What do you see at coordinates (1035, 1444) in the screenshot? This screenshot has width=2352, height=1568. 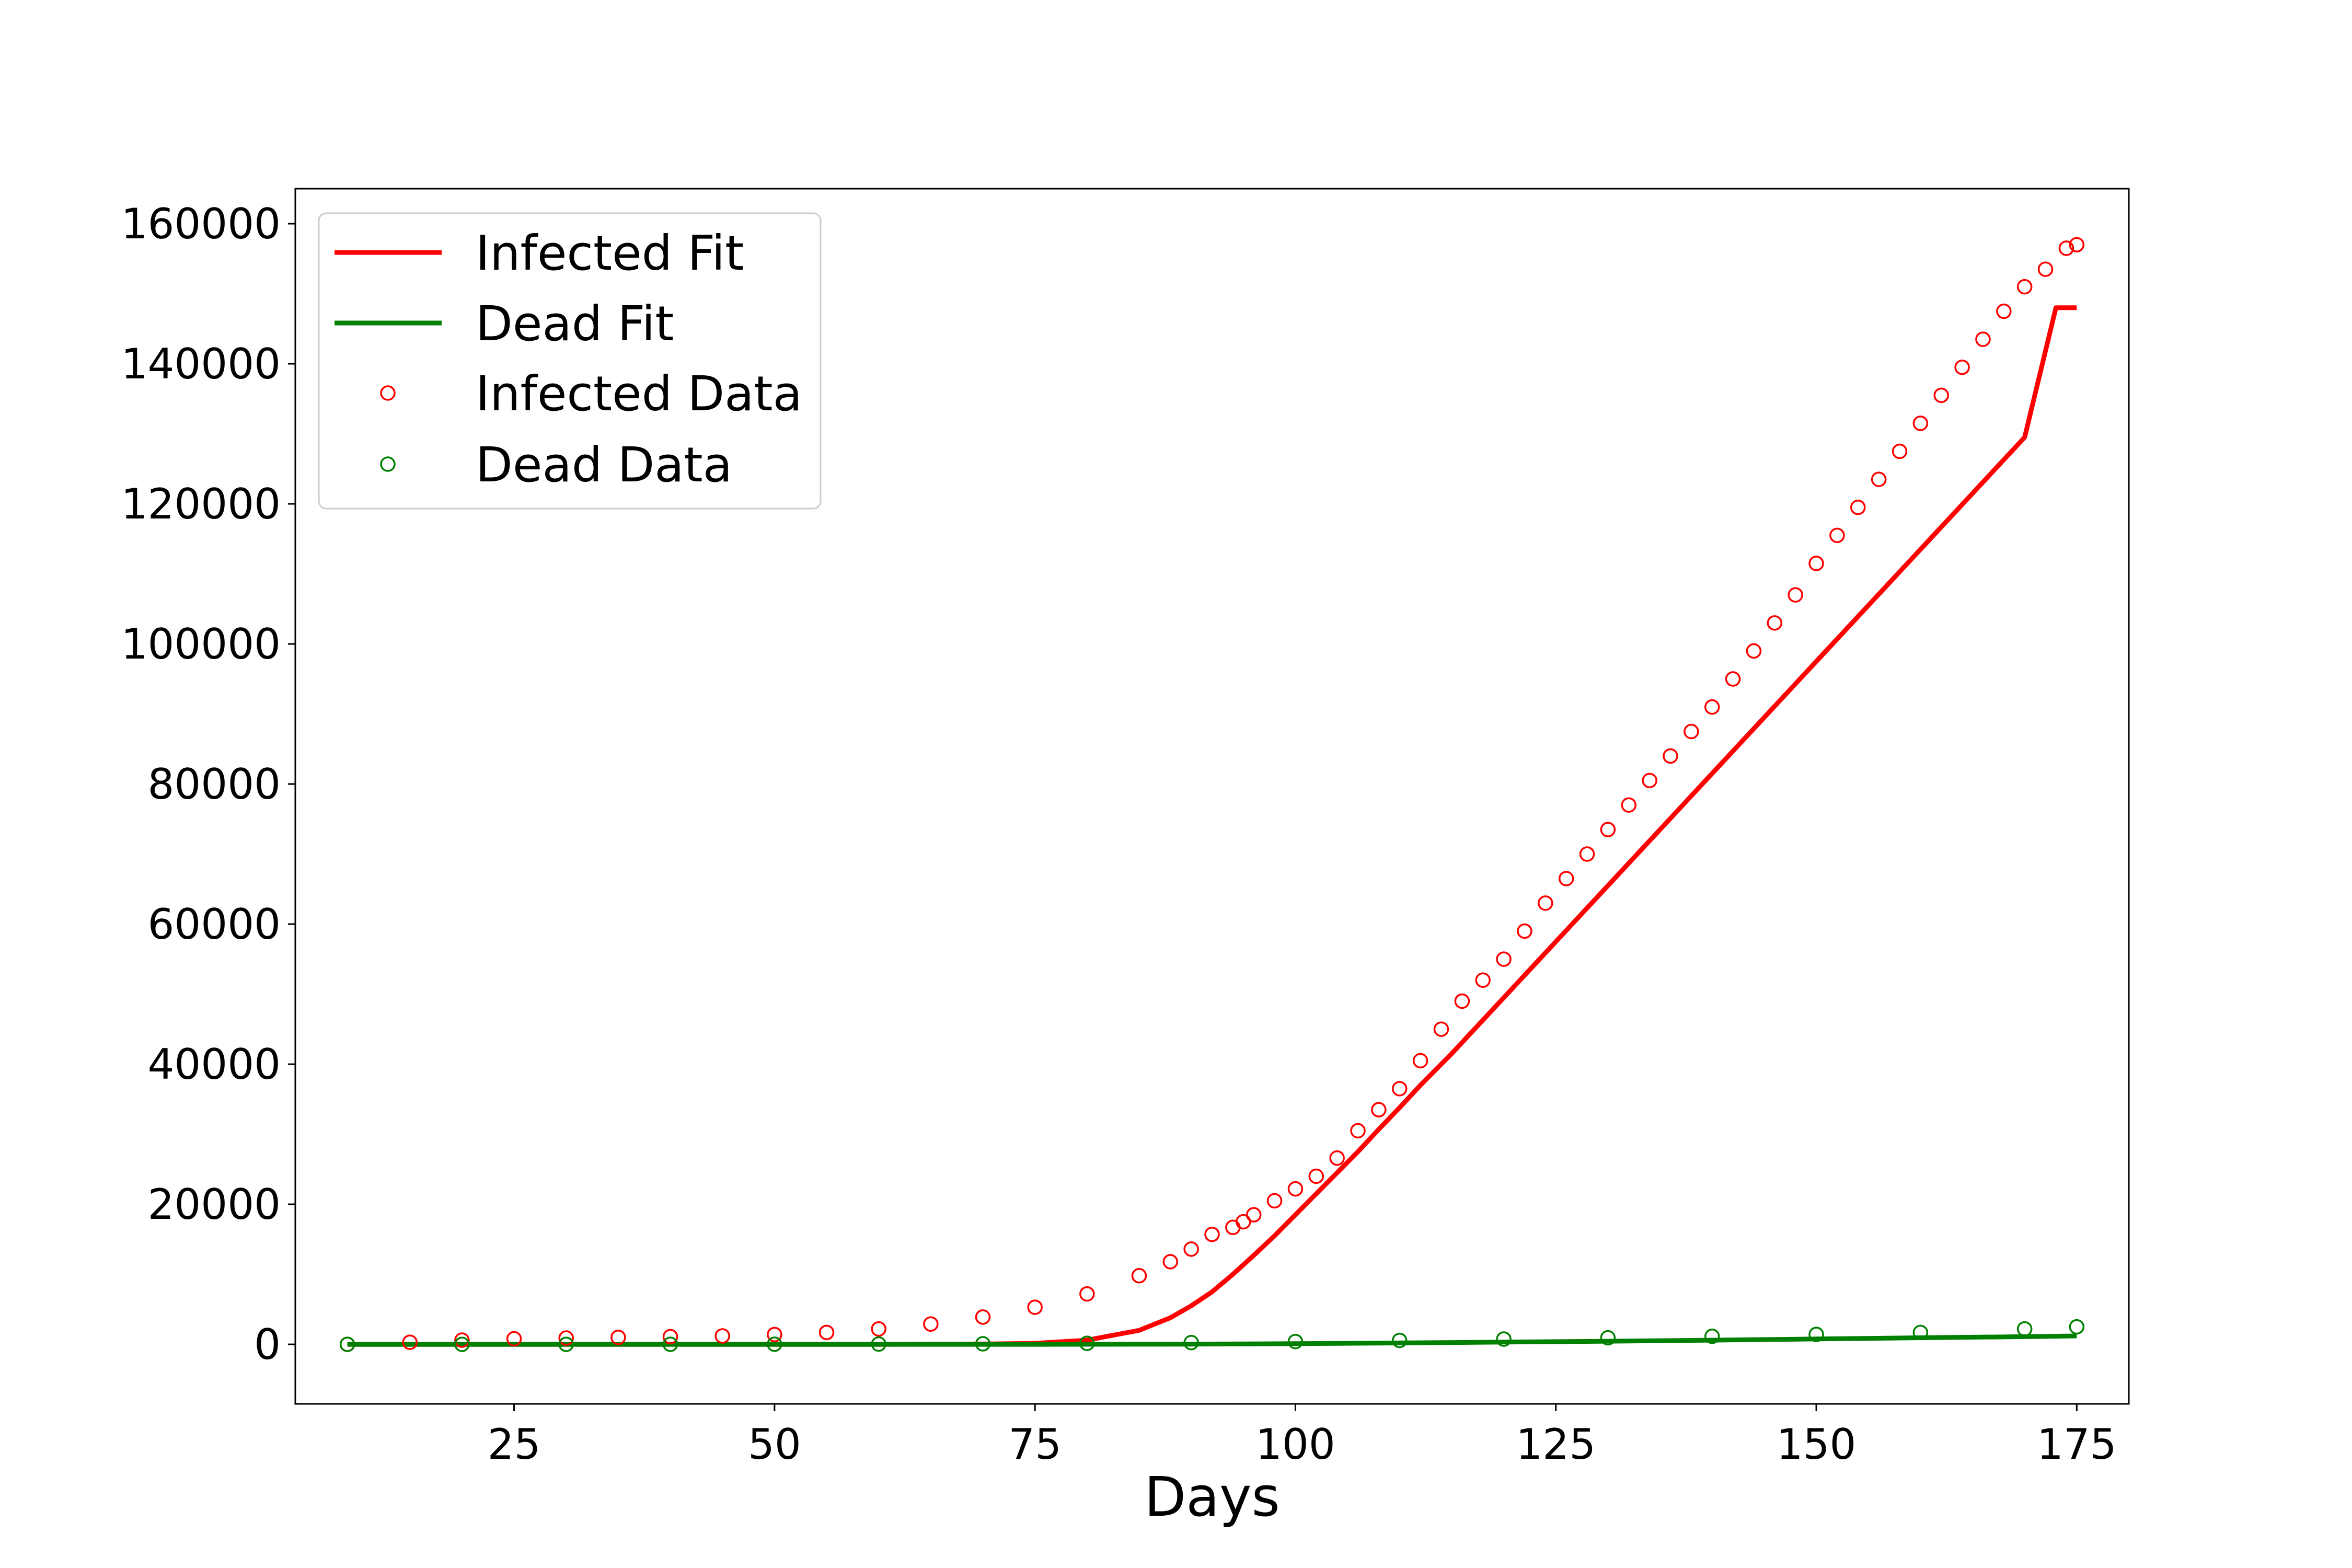 I see `x-tick-label: 75` at bounding box center [1035, 1444].